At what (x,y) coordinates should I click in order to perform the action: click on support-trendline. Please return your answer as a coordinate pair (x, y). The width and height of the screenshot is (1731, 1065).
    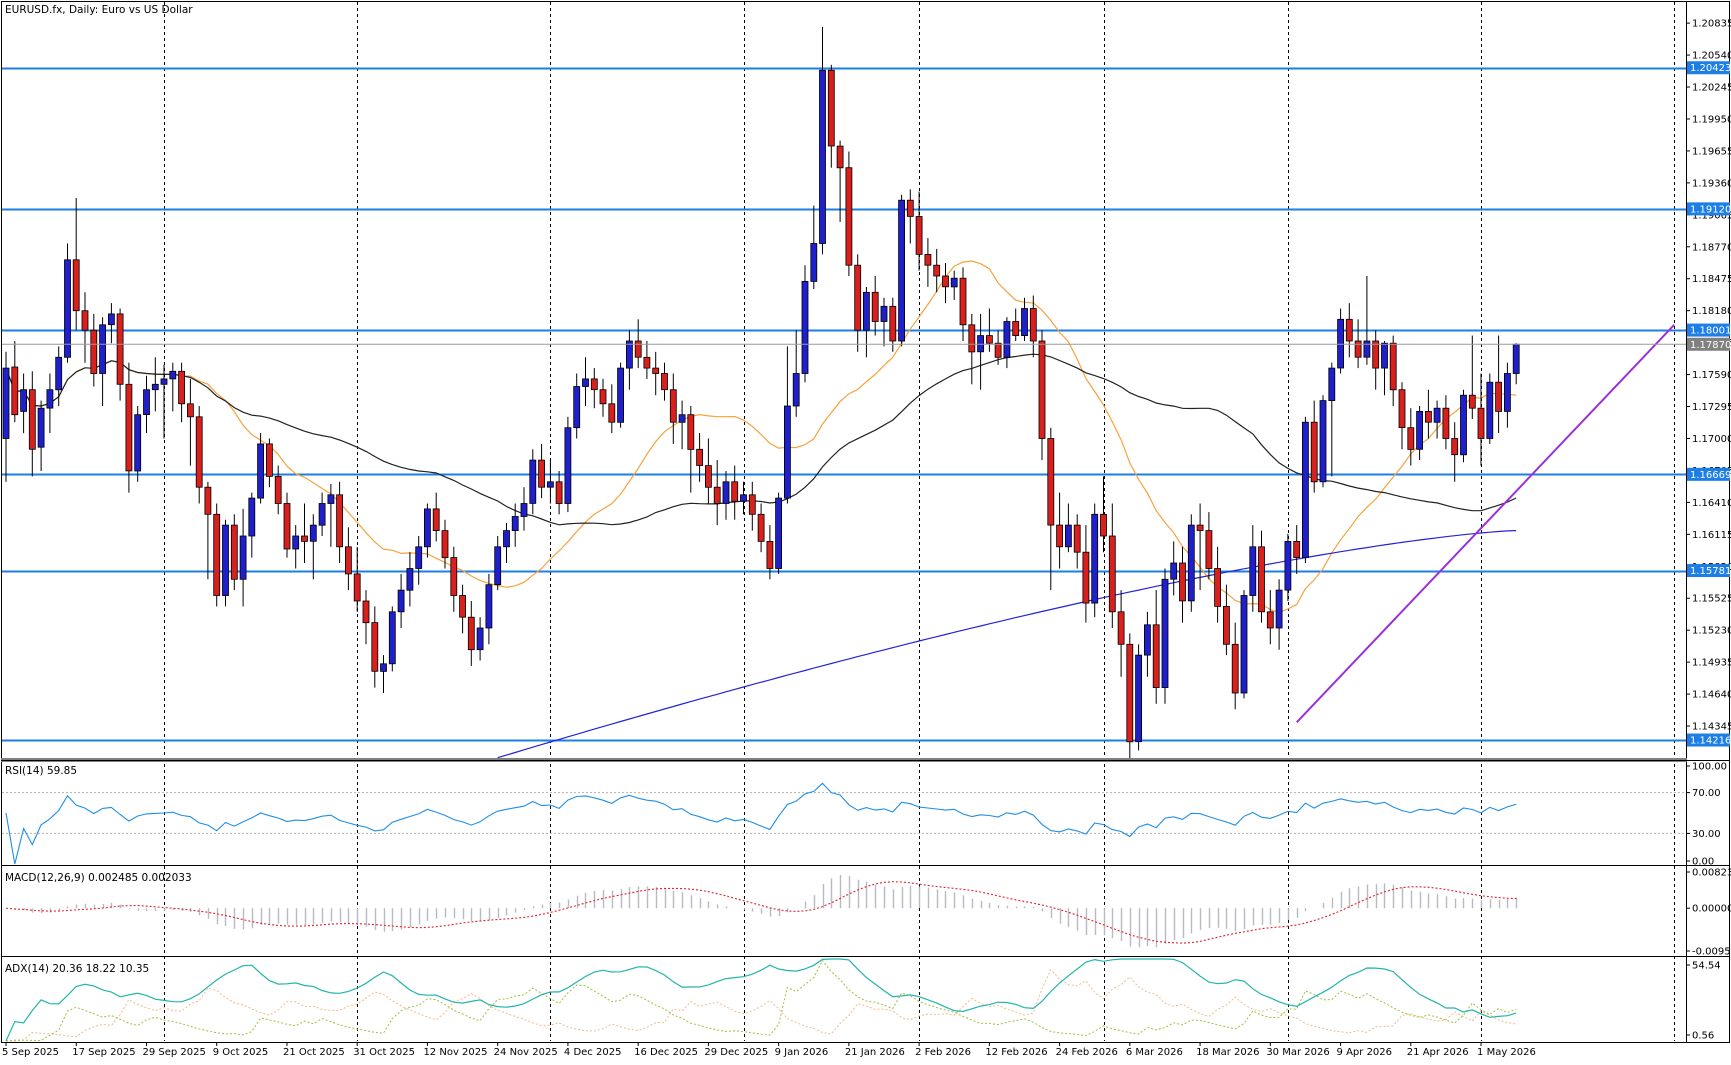
    Looking at the image, I should click on (1485, 523).